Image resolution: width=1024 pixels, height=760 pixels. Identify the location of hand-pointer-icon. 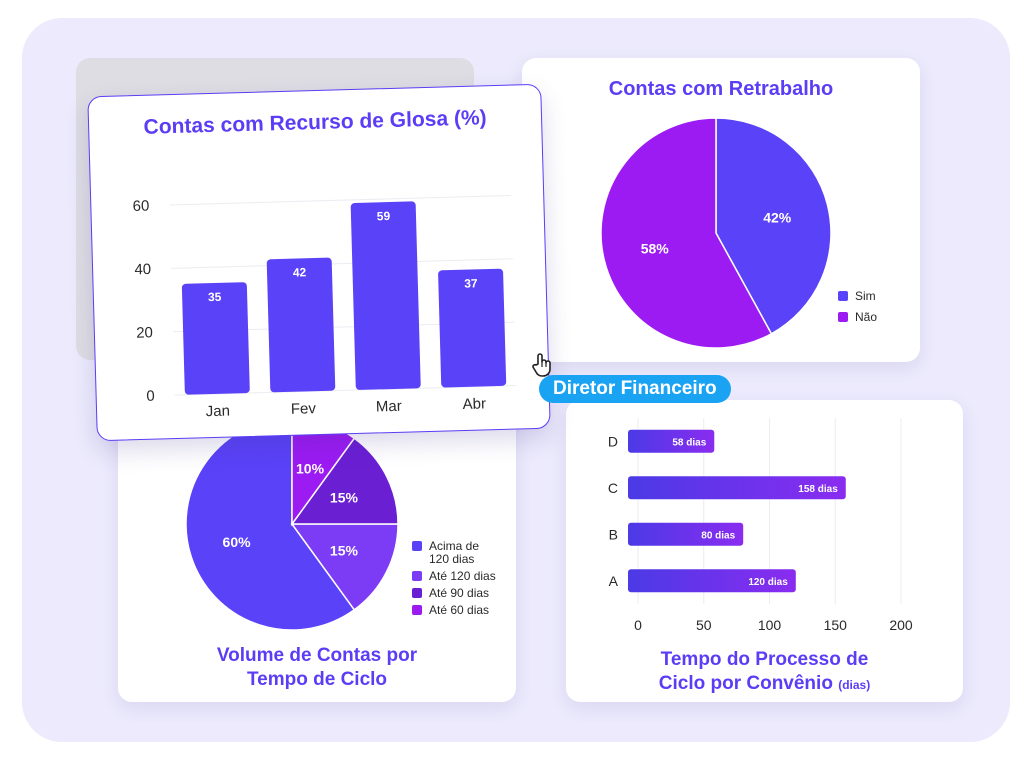
(541, 365).